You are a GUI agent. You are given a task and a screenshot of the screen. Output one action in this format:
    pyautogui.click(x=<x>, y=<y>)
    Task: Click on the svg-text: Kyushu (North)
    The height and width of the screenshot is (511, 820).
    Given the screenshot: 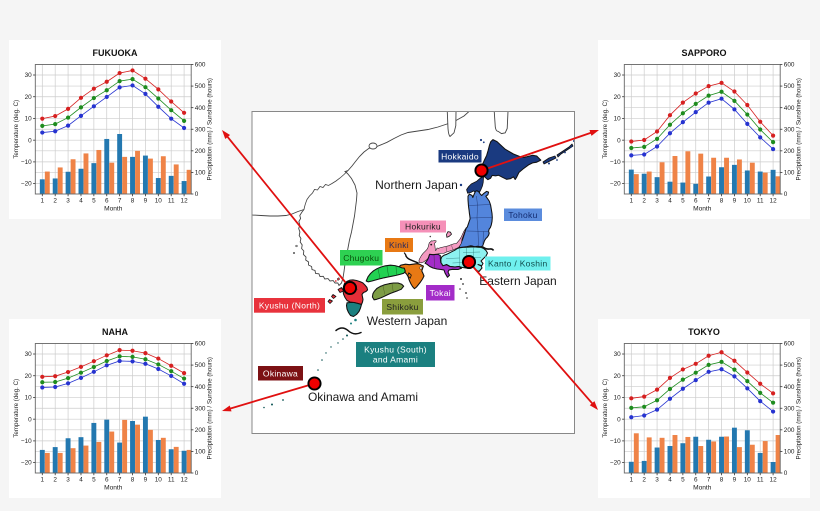 What is the action you would take?
    pyautogui.click(x=289, y=305)
    